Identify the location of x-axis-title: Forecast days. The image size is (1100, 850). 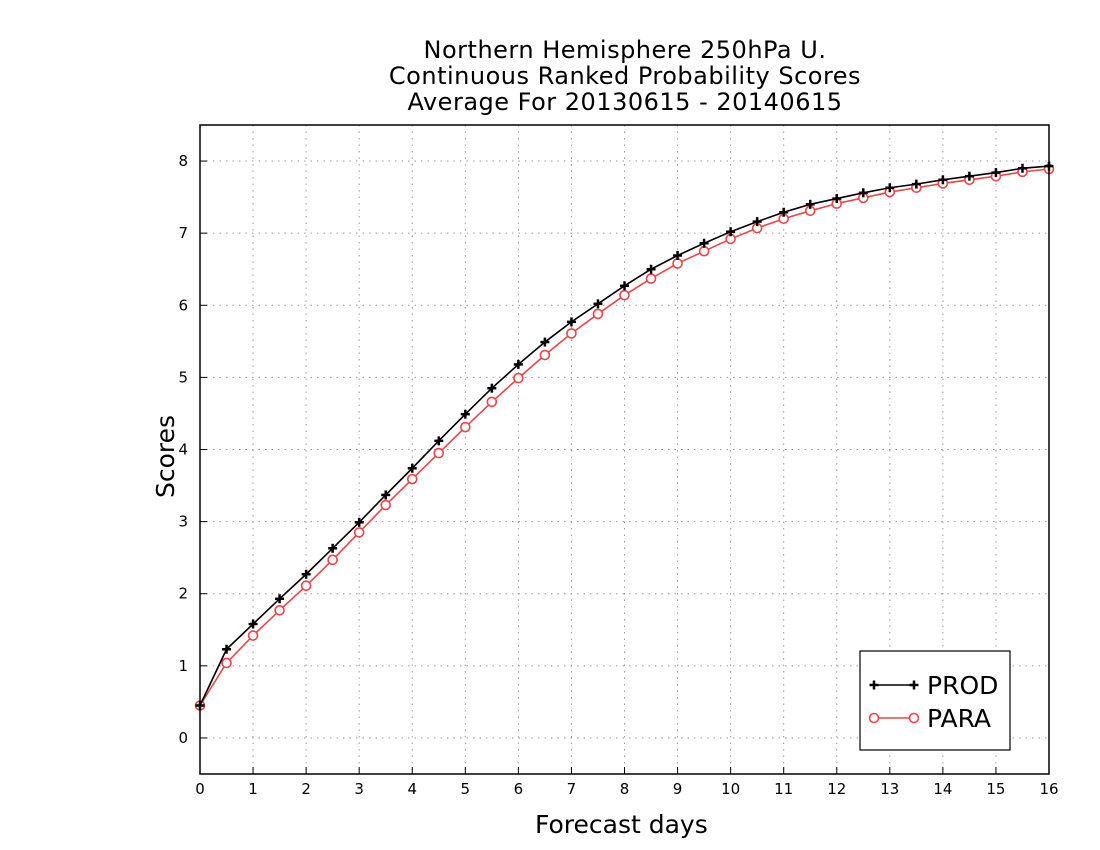
(621, 824).